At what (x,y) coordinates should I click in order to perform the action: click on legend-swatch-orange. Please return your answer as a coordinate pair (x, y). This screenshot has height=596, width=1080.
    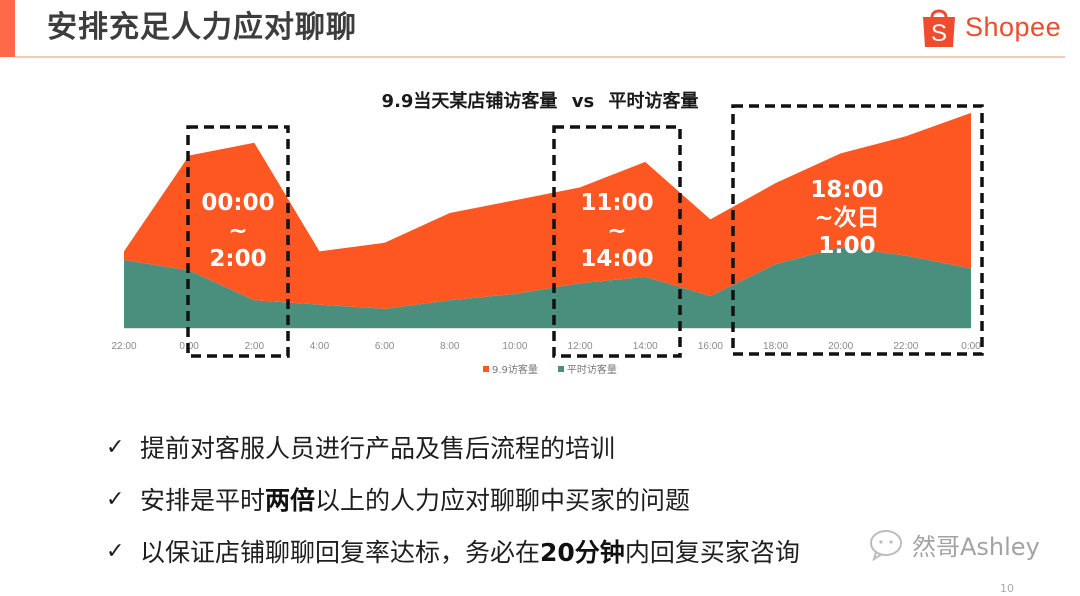
    Looking at the image, I should click on (486, 368).